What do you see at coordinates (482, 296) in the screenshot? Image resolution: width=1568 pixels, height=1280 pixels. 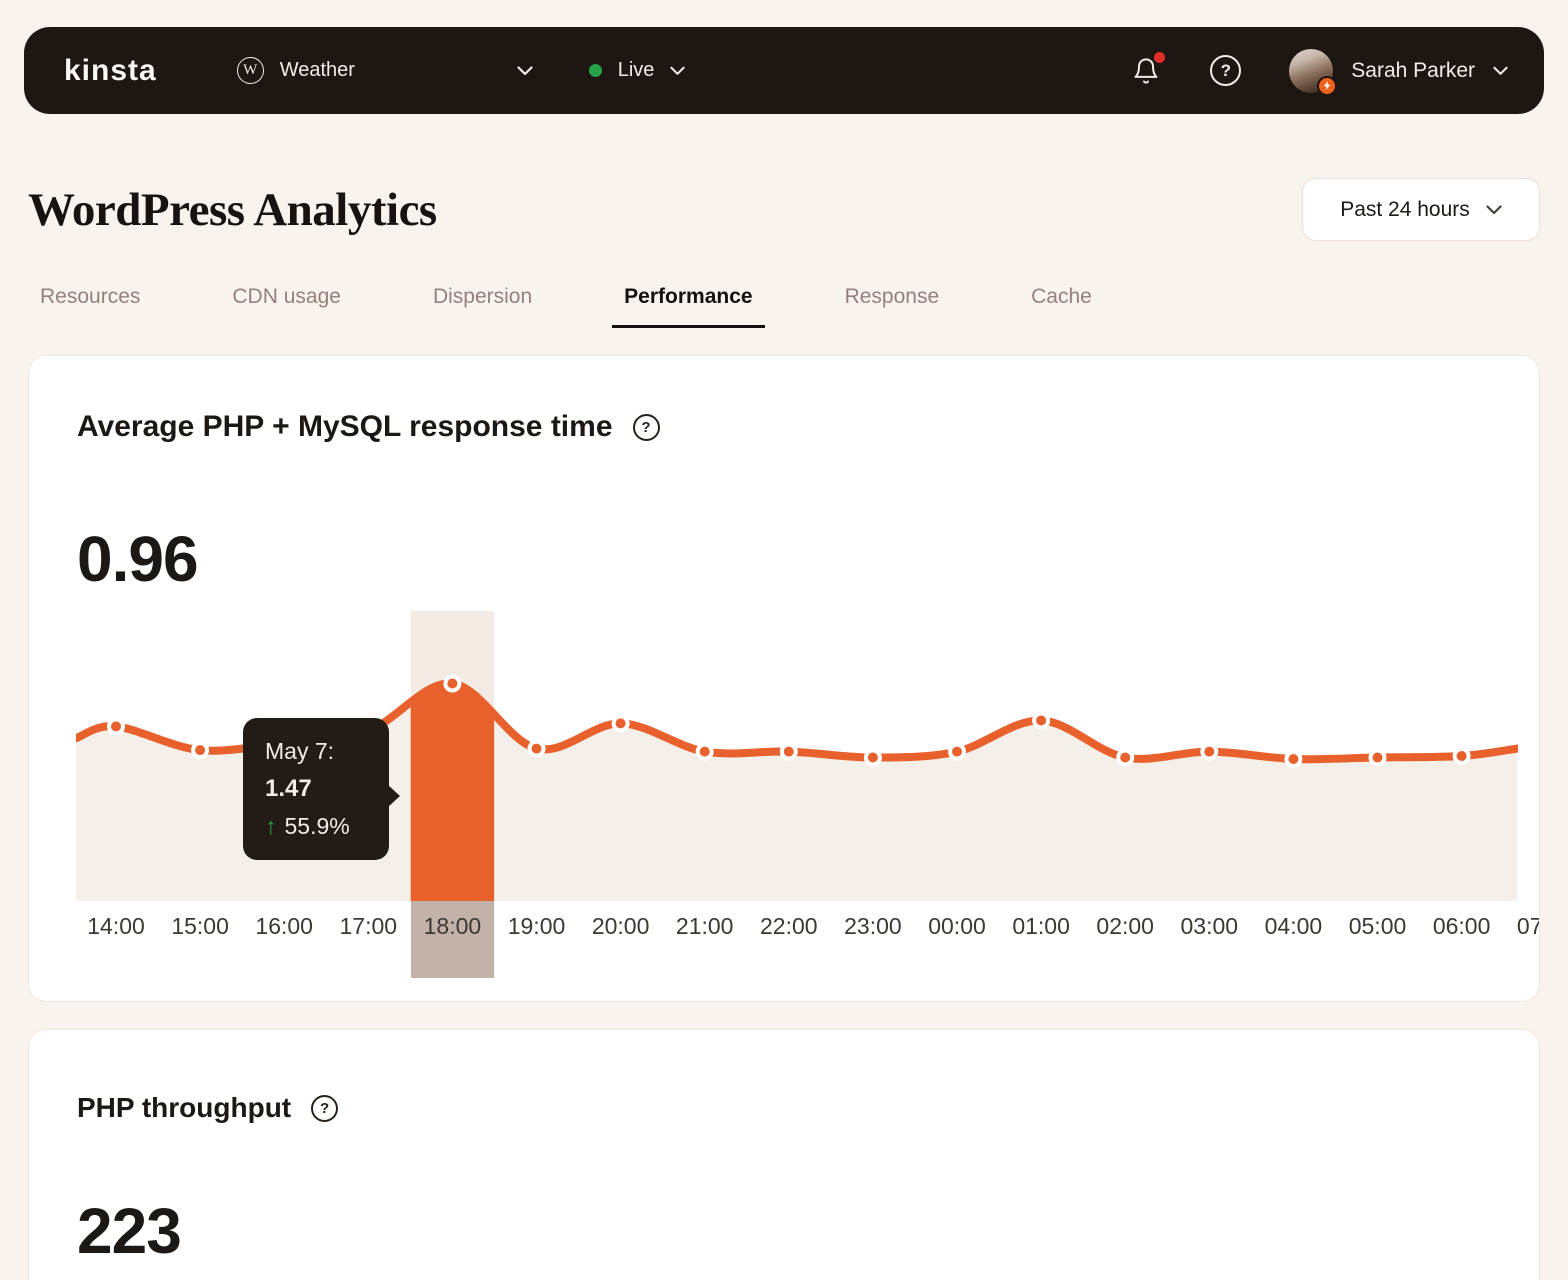 I see `tab-dispersion: Dispersion` at bounding box center [482, 296].